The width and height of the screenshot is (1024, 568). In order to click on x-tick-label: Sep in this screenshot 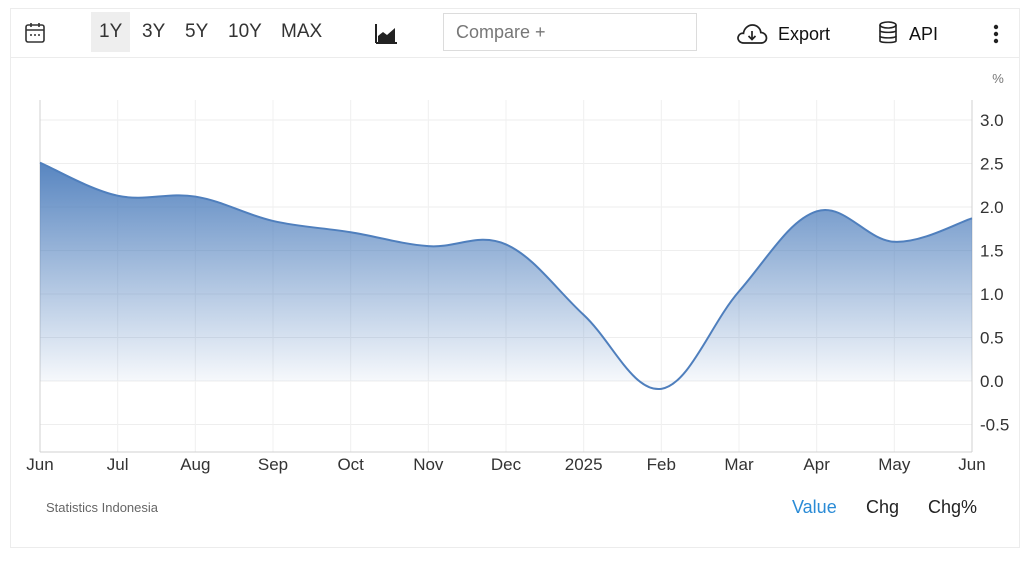, I will do `click(273, 464)`.